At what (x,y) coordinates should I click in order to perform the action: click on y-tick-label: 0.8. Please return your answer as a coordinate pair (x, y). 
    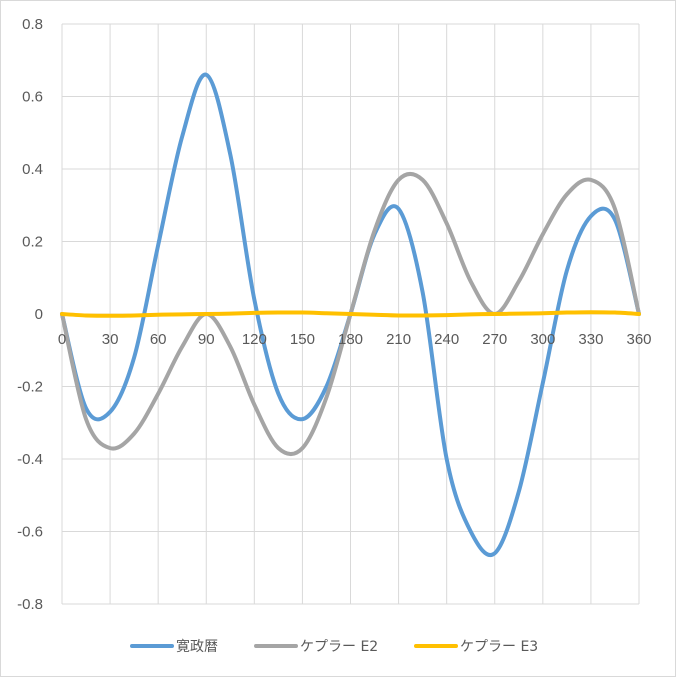
    Looking at the image, I should click on (32, 24).